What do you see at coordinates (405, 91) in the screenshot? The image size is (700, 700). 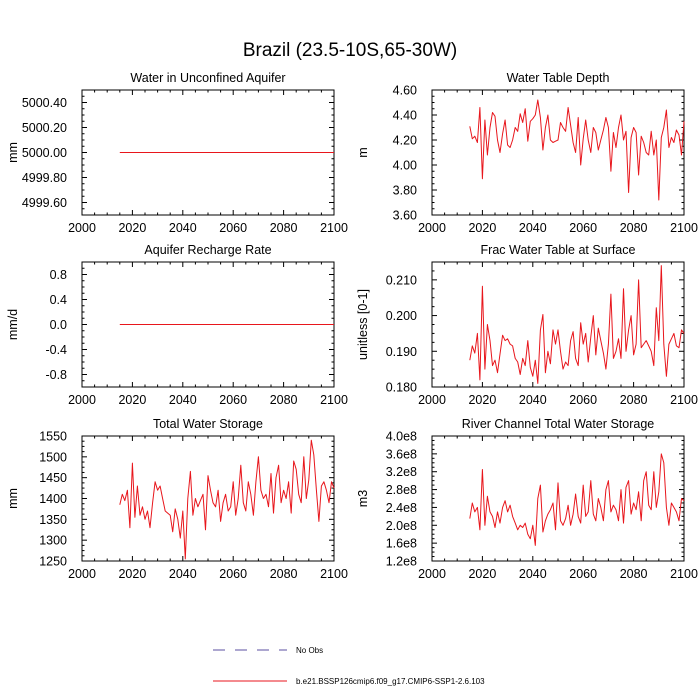 I see `y-tick-label: 4.60` at bounding box center [405, 91].